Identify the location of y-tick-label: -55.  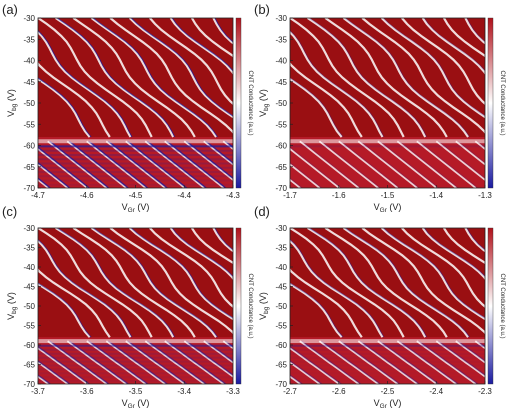
(281, 124).